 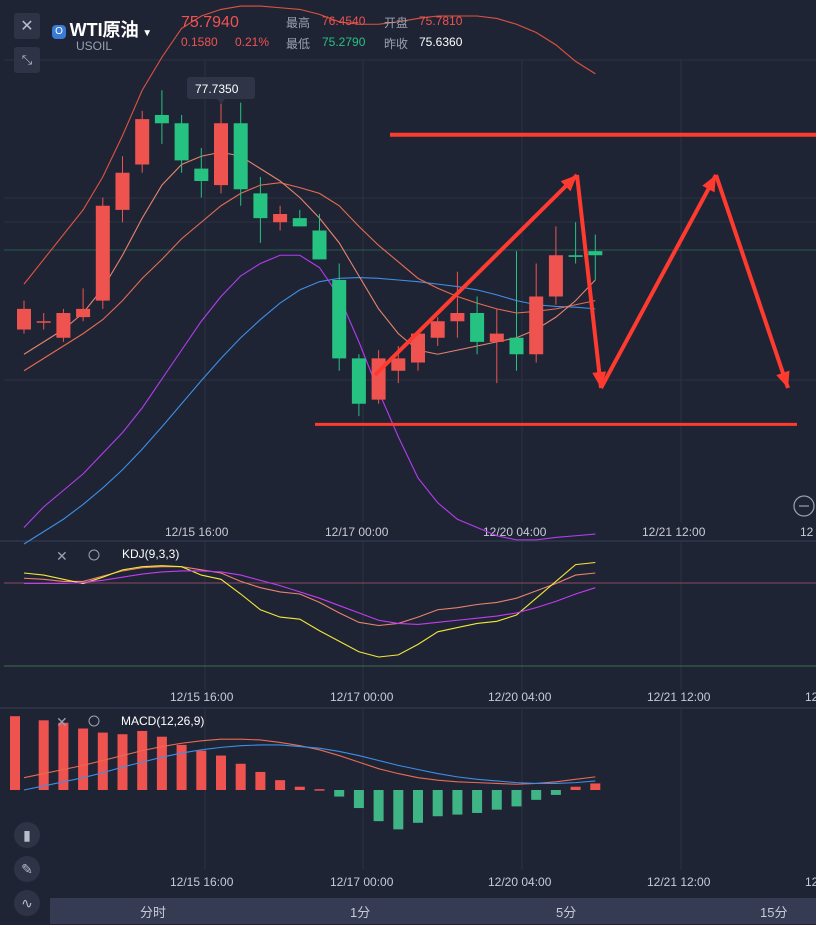 What do you see at coordinates (59, 32) in the screenshot?
I see `symbol-badge-icon: O` at bounding box center [59, 32].